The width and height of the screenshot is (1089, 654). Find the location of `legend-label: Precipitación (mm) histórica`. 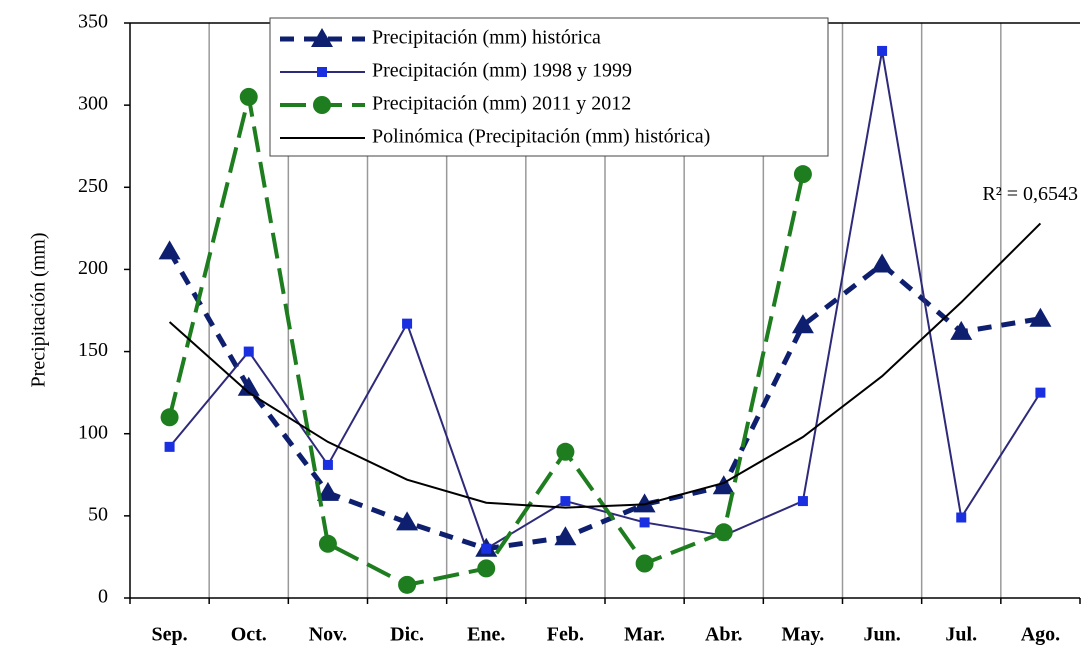

legend-label: Precipitación (mm) histórica is located at coordinates (486, 38).